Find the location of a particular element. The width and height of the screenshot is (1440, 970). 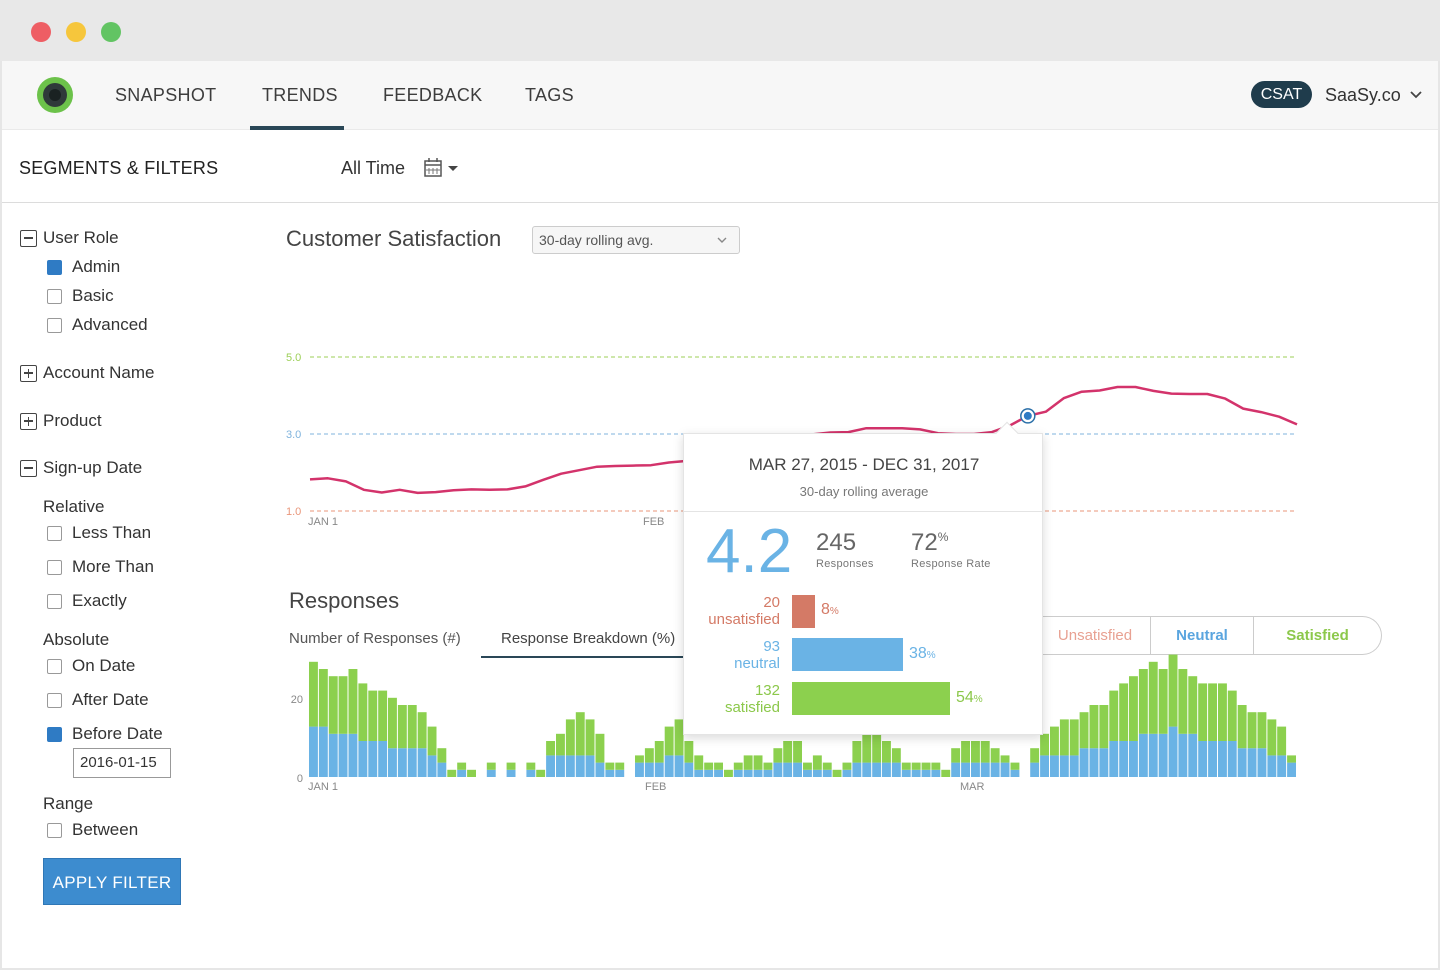

satisfied-pct: 54% is located at coordinates (969, 697).